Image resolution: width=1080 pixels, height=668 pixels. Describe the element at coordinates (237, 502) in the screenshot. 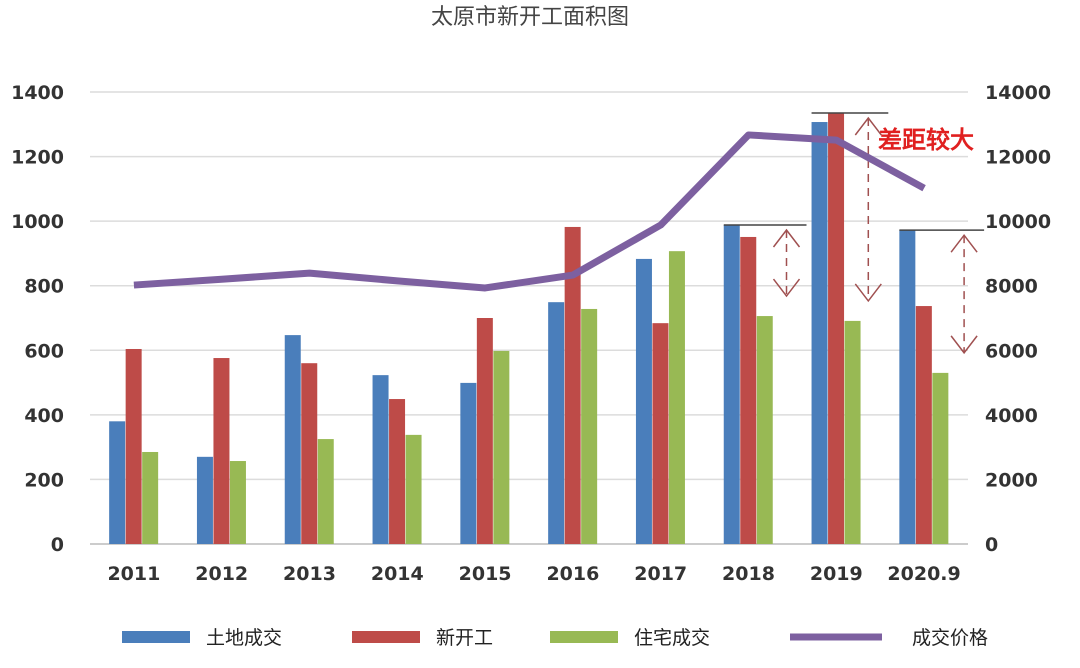

I see `bar-住宅成交-2012` at that location.